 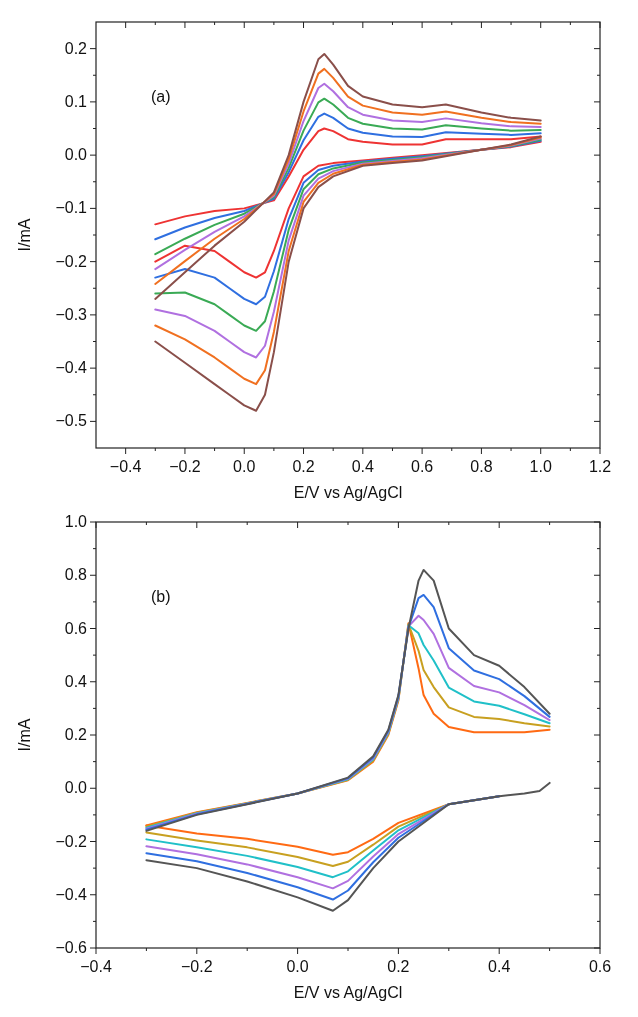 I want to click on y-tick-label: −0.1, so click(x=71, y=208).